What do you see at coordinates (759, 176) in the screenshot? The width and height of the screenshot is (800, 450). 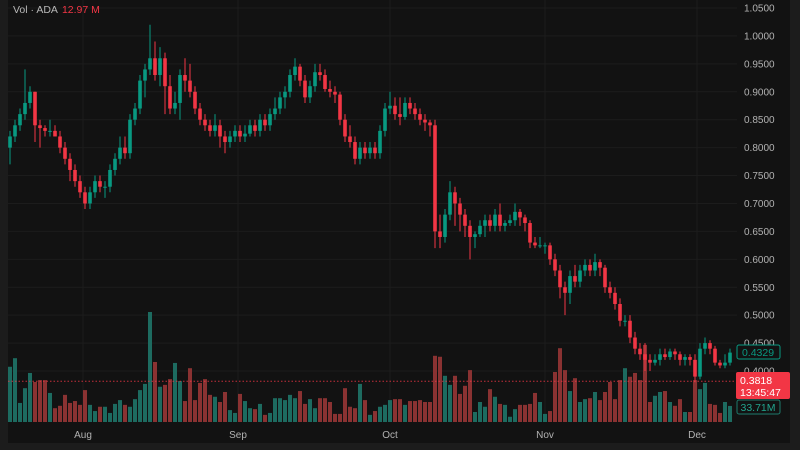 I see `y-tick-label: 0.7500` at bounding box center [759, 176].